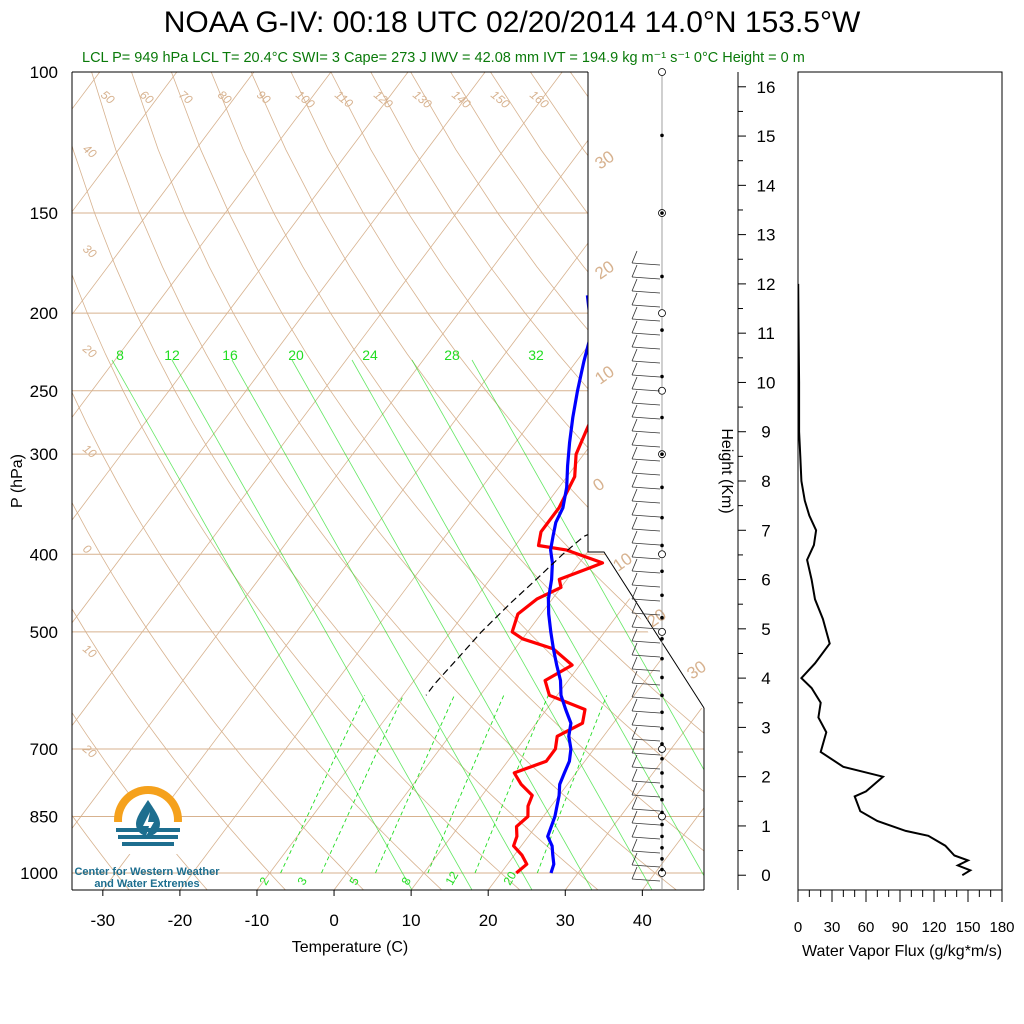 Image resolution: width=1024 pixels, height=1024 pixels. What do you see at coordinates (1001, 927) in the screenshot?
I see `flux-tick-label: 180` at bounding box center [1001, 927].